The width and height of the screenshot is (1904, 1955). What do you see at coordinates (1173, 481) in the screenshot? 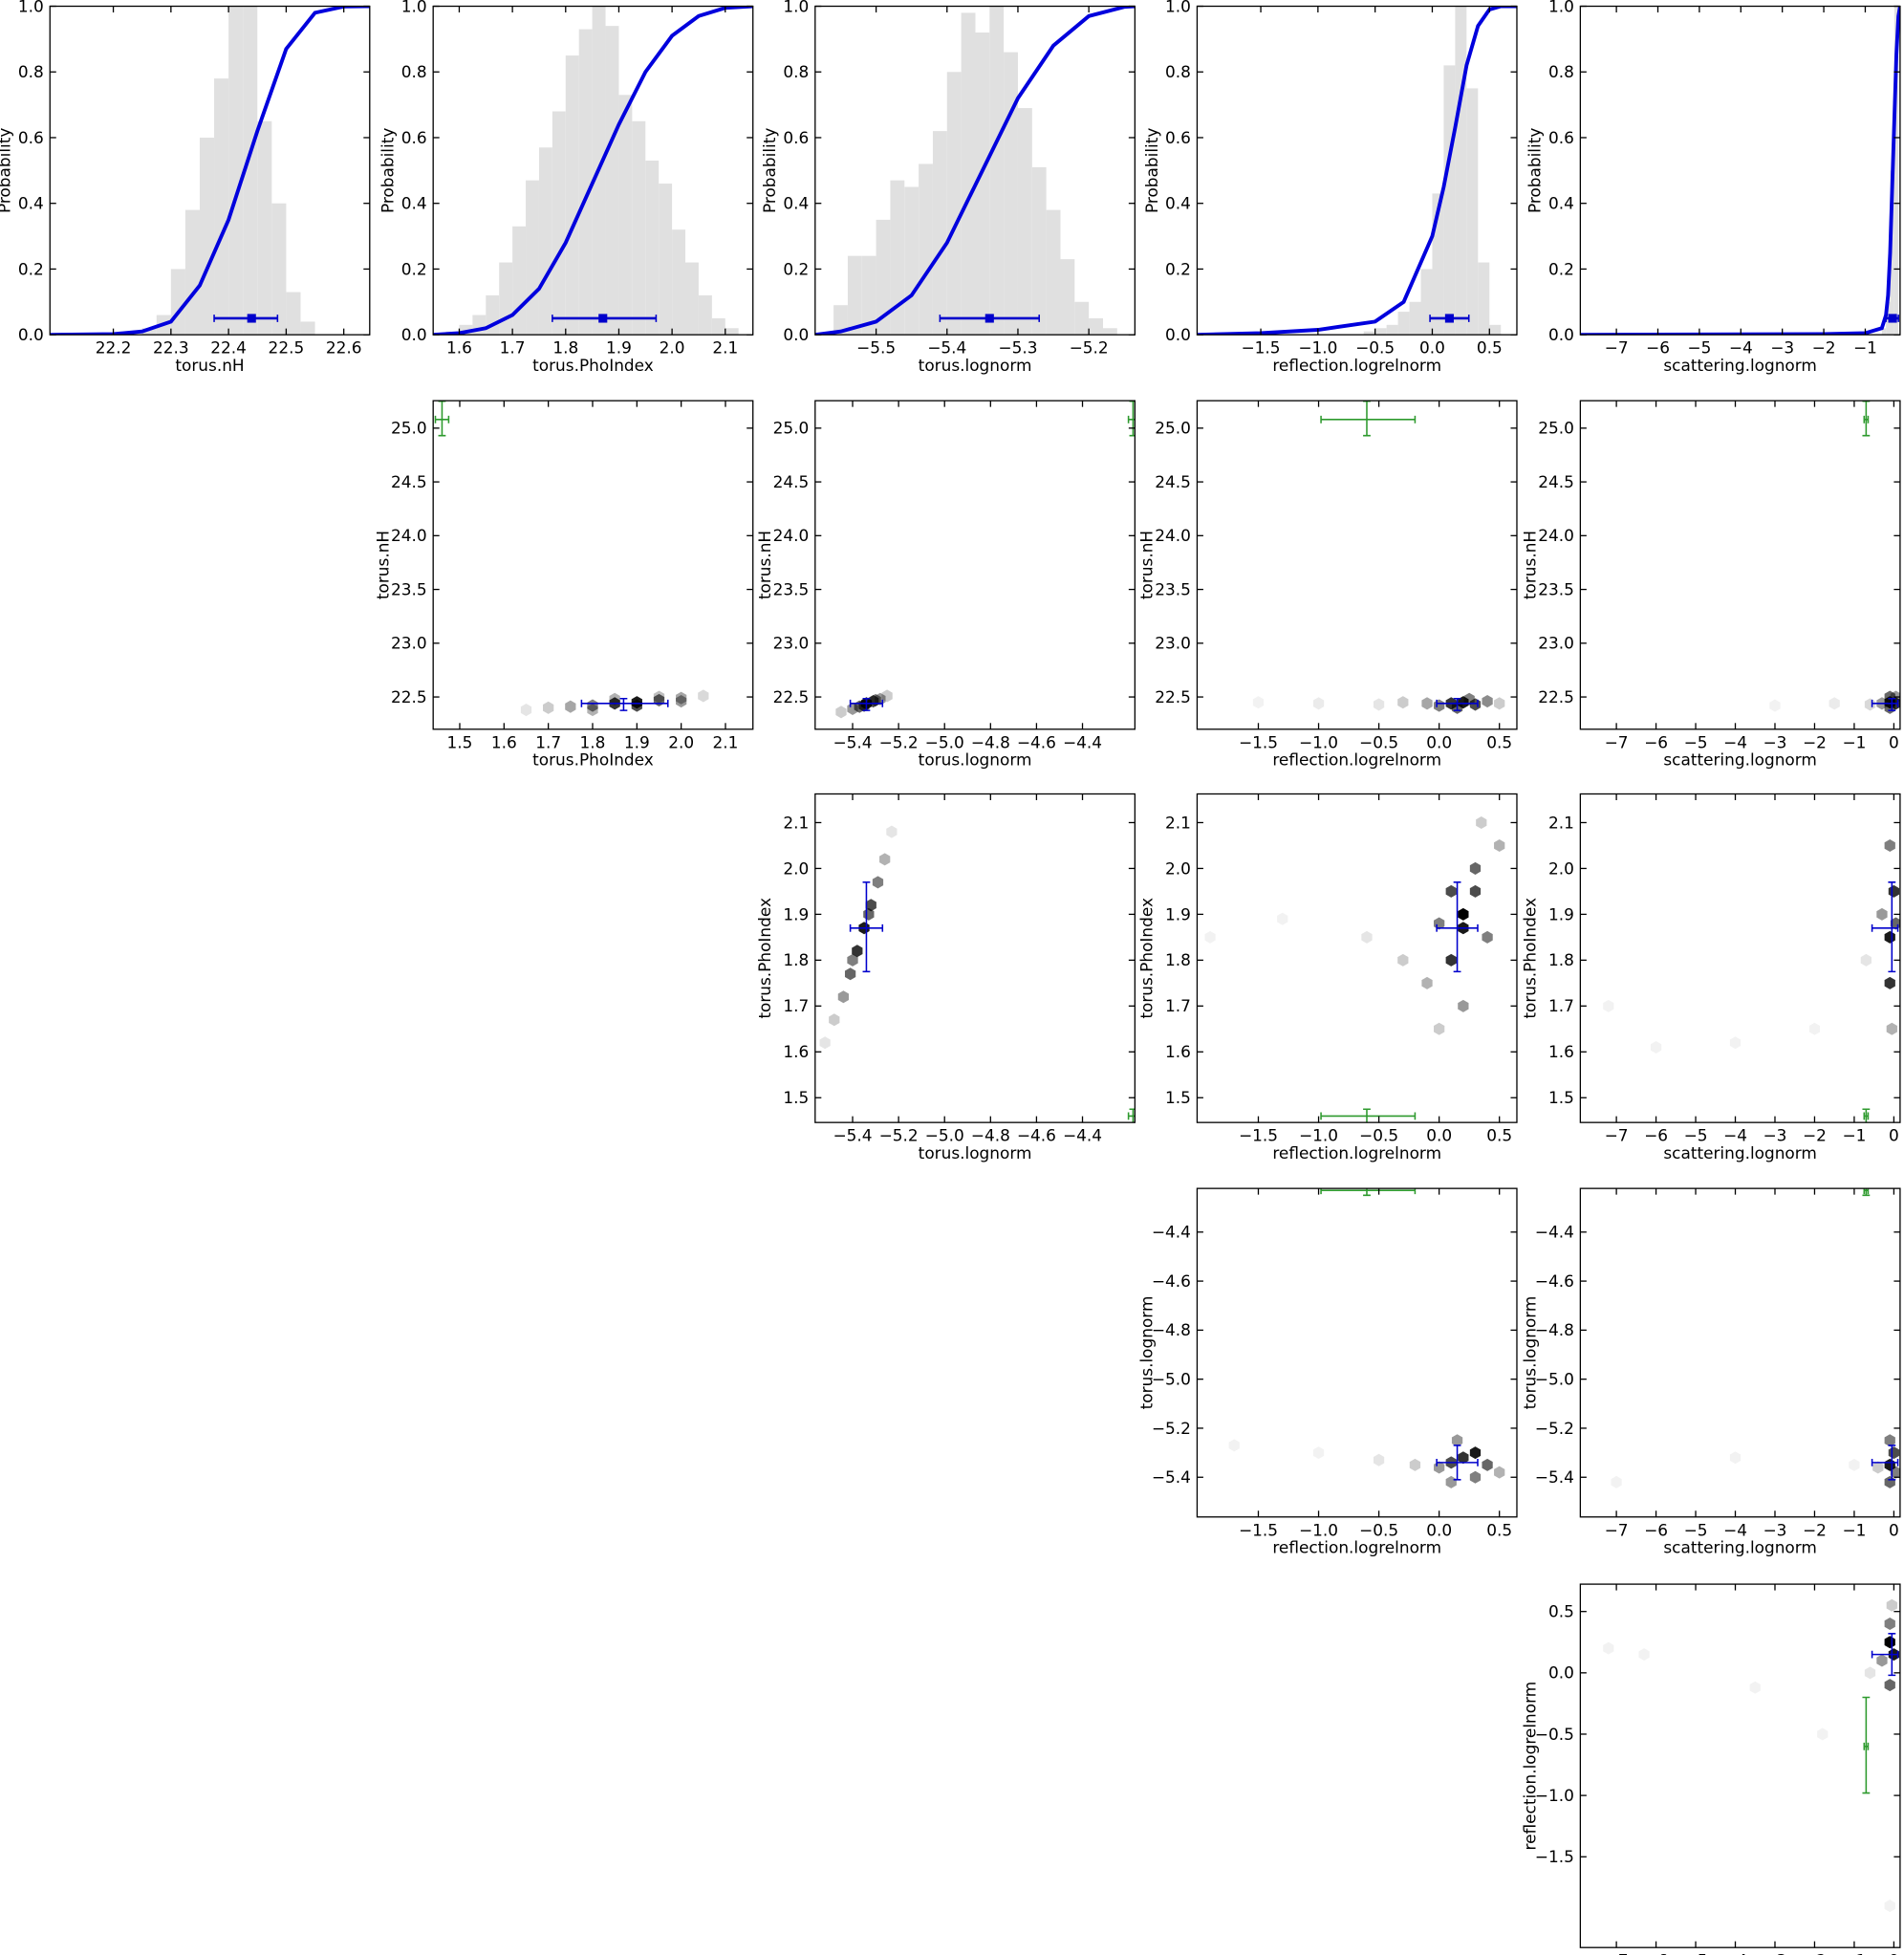
I see `y-tick-label: 24.5` at bounding box center [1173, 481].